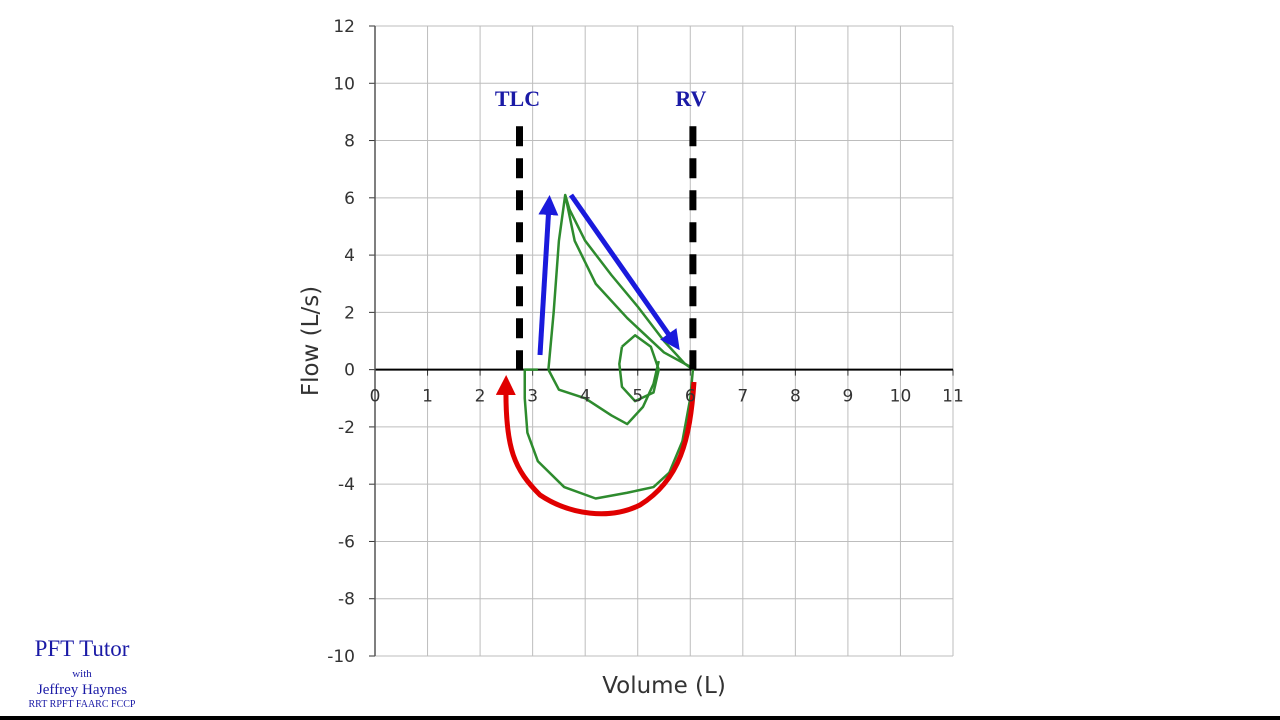 The image size is (1280, 720). I want to click on y-tick-label: -8, so click(346, 600).